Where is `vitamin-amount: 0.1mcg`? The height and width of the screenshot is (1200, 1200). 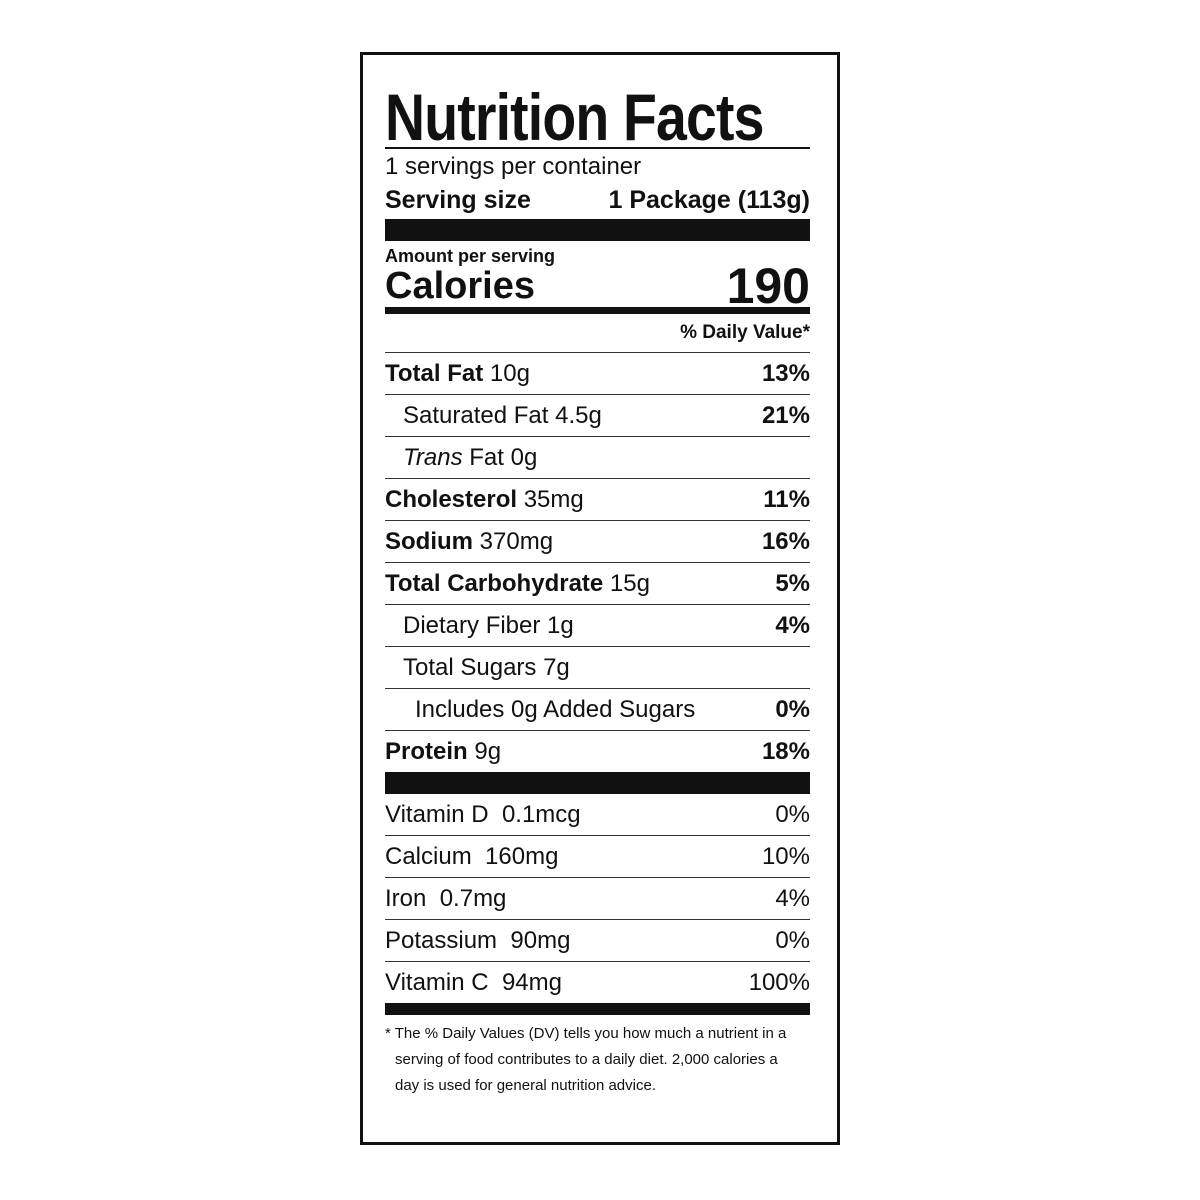 vitamin-amount: 0.1mcg is located at coordinates (541, 814).